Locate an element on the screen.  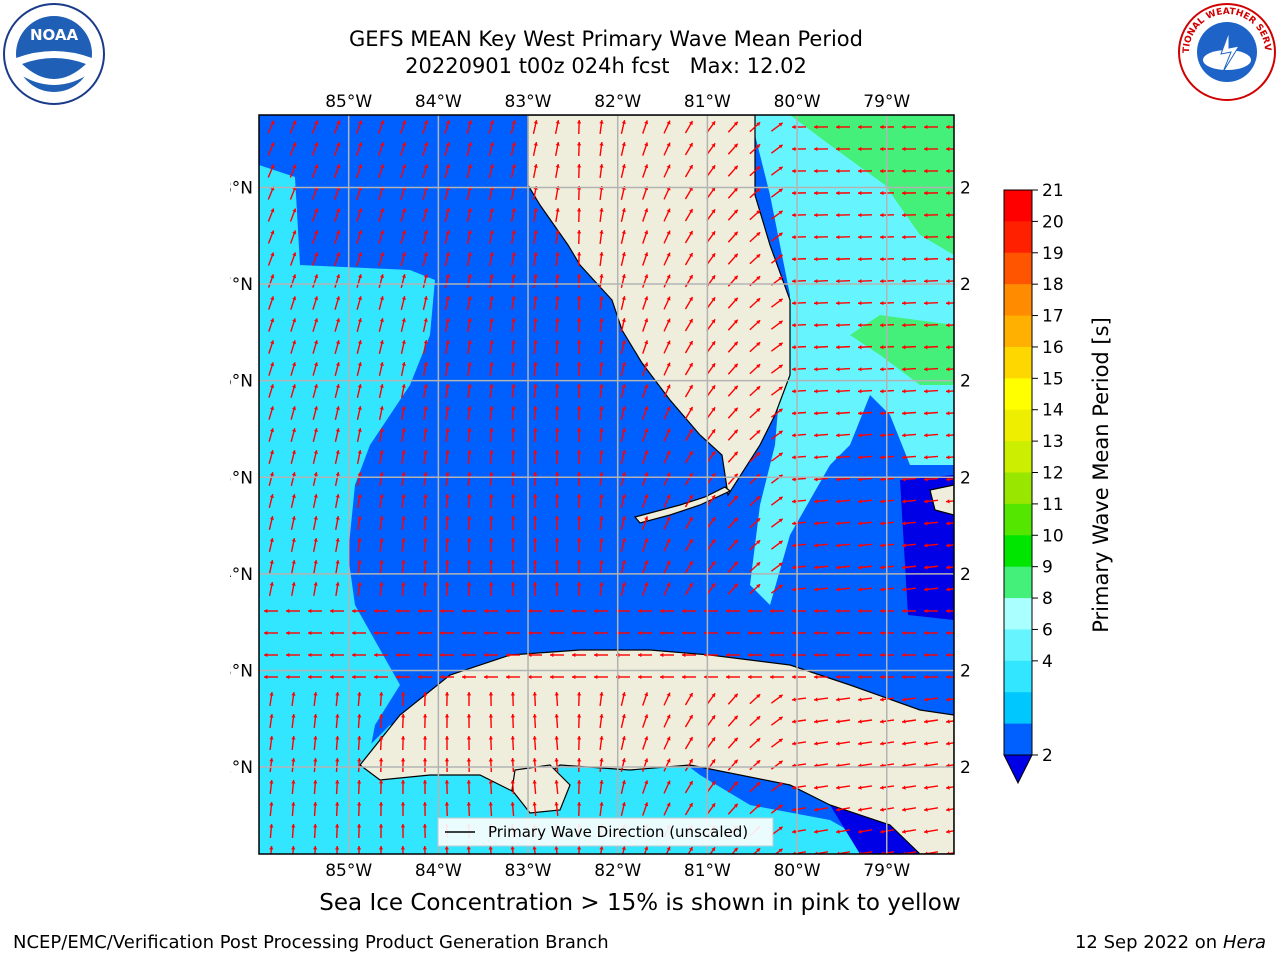
colorbar-tick-label: 17 is located at coordinates (1053, 317).